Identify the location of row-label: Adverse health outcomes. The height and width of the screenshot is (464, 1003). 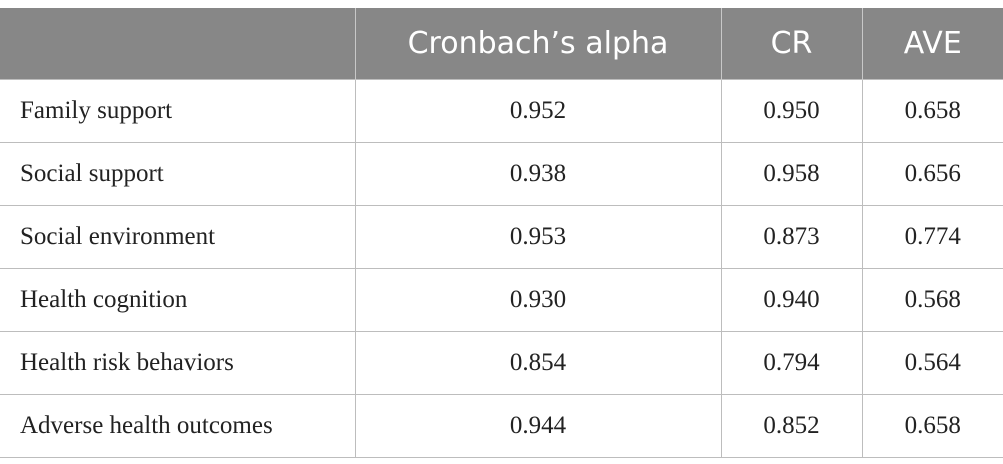
(178, 426).